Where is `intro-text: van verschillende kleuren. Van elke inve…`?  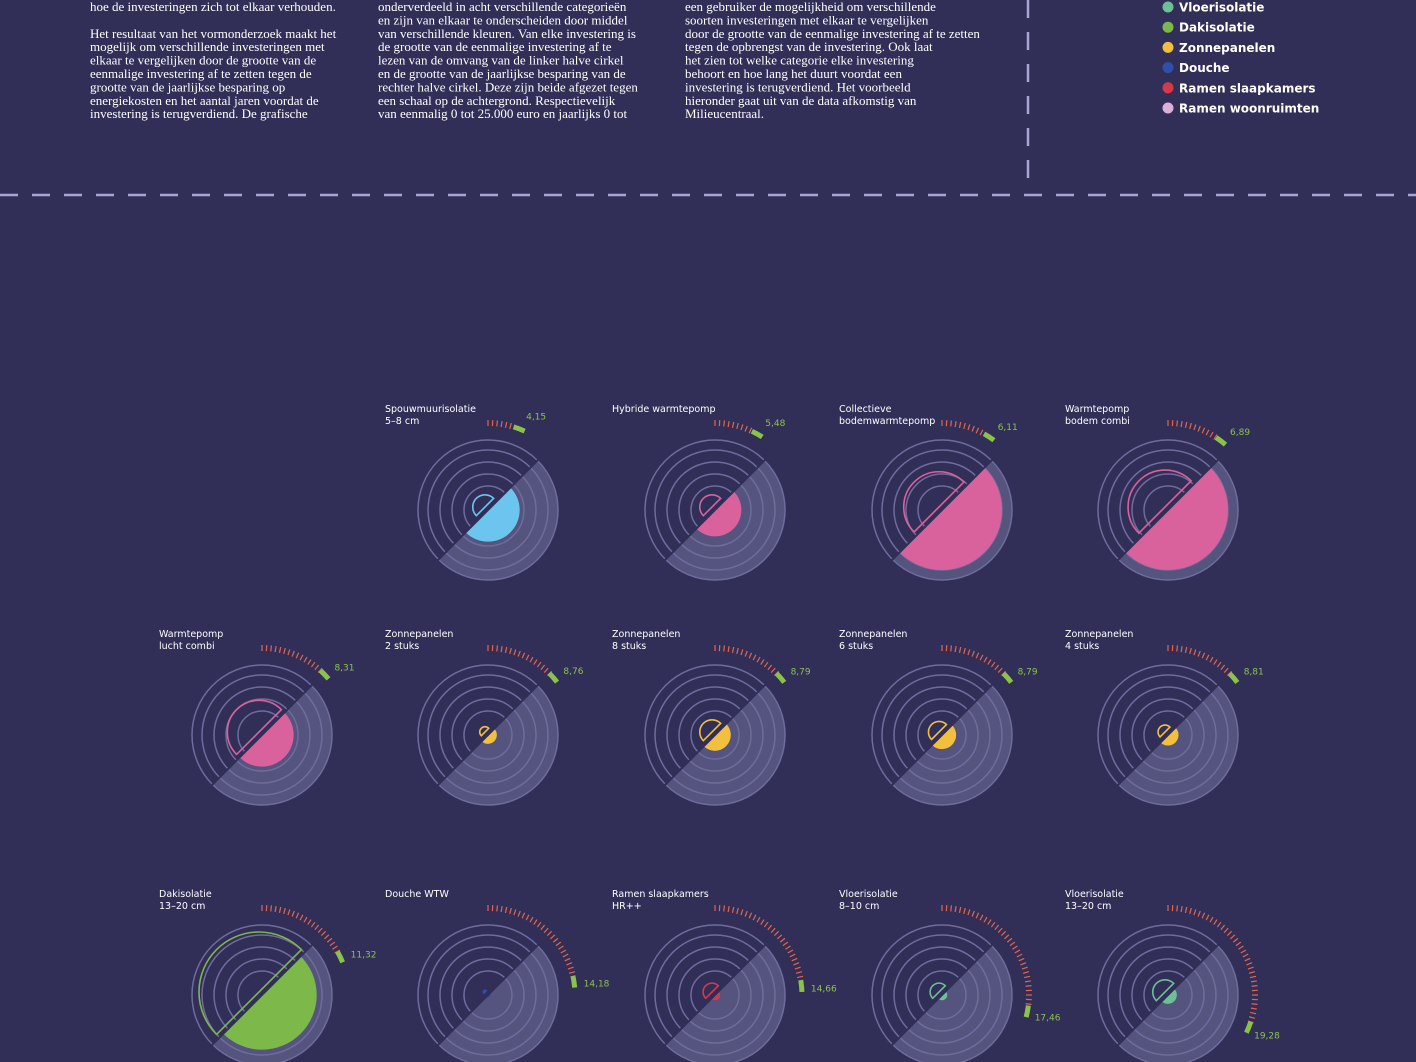
intro-text: van verschillende kleuren. Van elke inve… is located at coordinates (507, 33).